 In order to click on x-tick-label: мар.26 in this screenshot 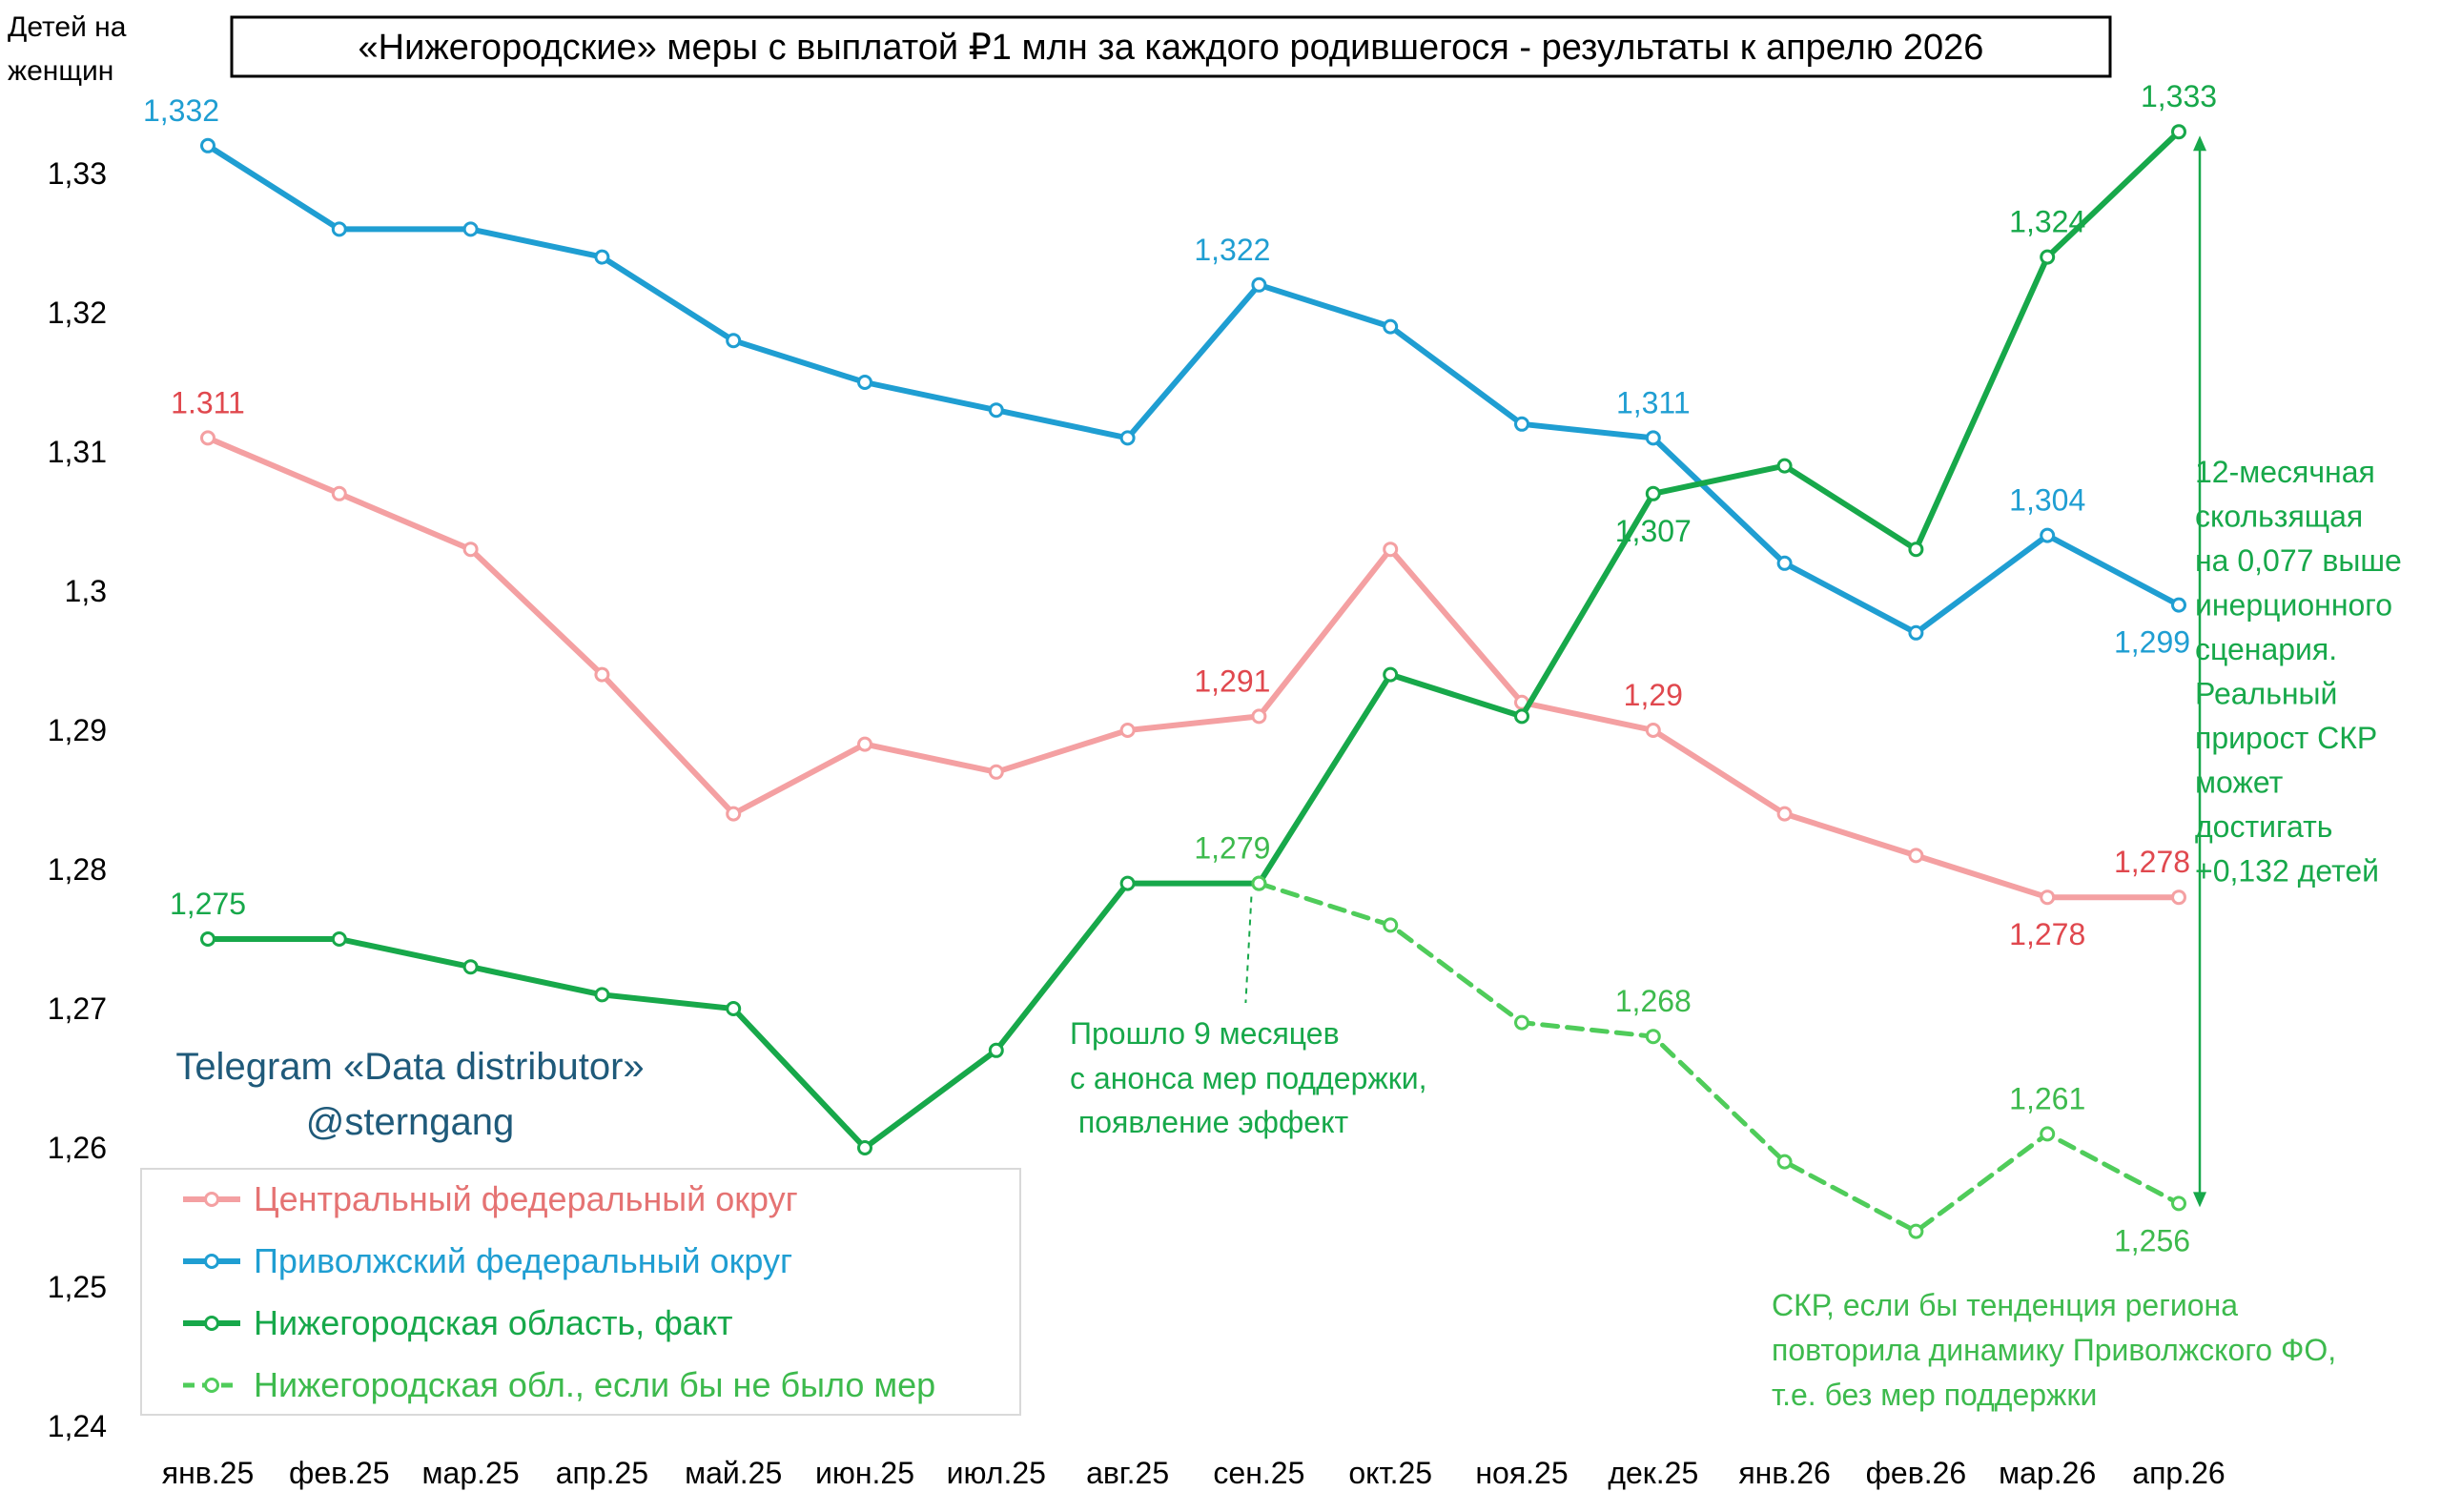, I will do `click(2047, 1473)`.